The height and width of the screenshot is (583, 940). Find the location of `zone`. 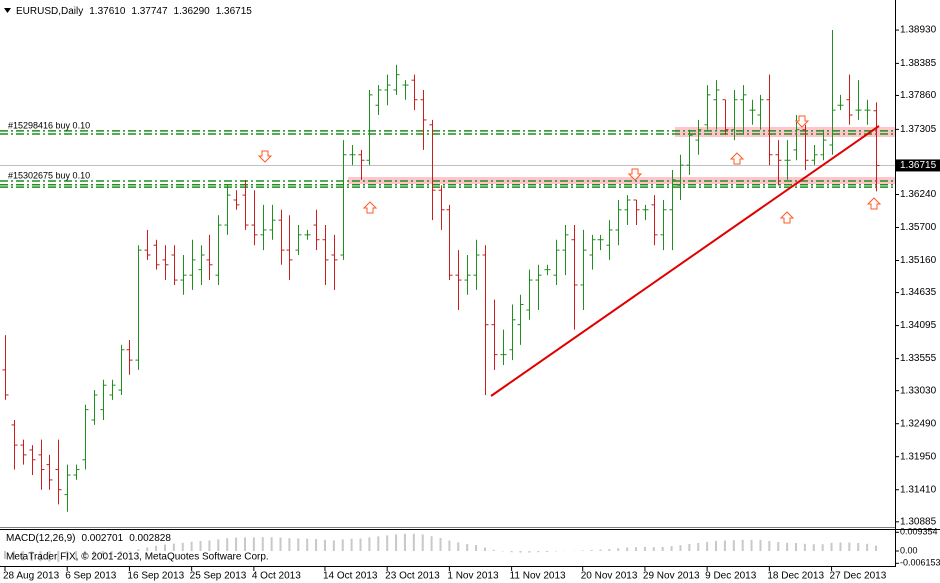

zone is located at coordinates (785, 132).